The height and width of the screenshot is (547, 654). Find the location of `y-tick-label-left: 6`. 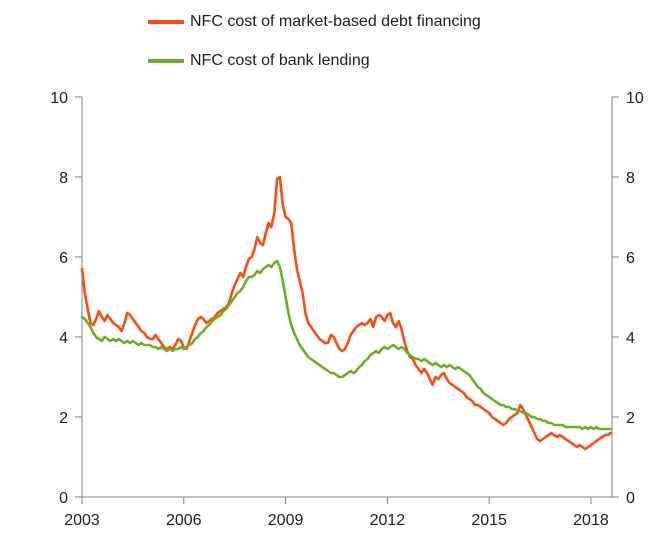

y-tick-label-left: 6 is located at coordinates (63, 258).